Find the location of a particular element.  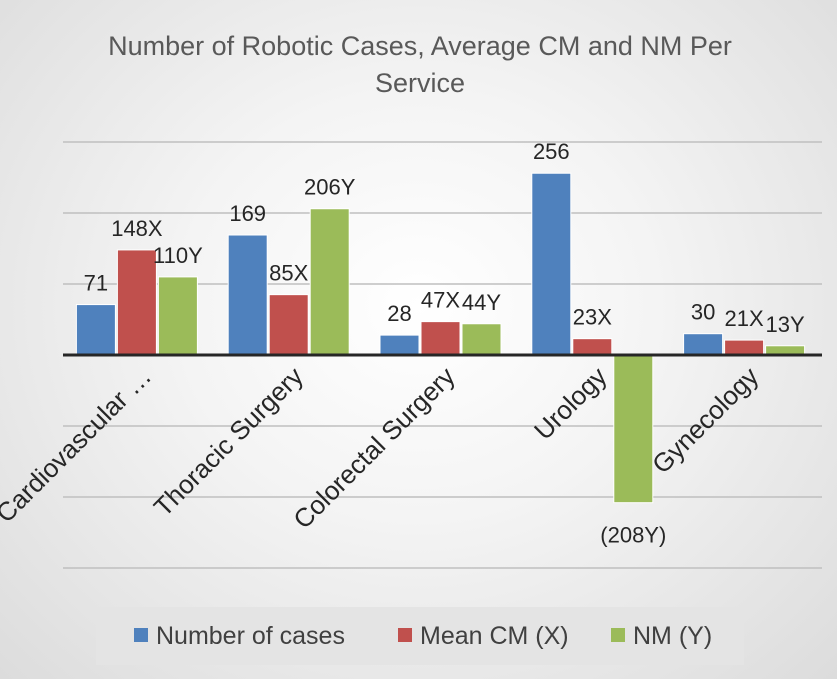

legend-background is located at coordinates (420, 636).